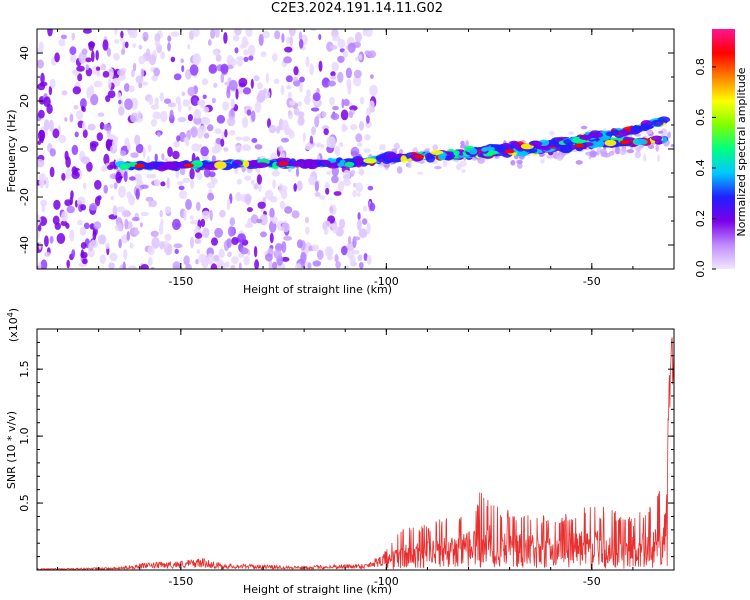 Image resolution: width=750 pixels, height=600 pixels. What do you see at coordinates (24, 53) in the screenshot?
I see `y-tick-label: 40` at bounding box center [24, 53].